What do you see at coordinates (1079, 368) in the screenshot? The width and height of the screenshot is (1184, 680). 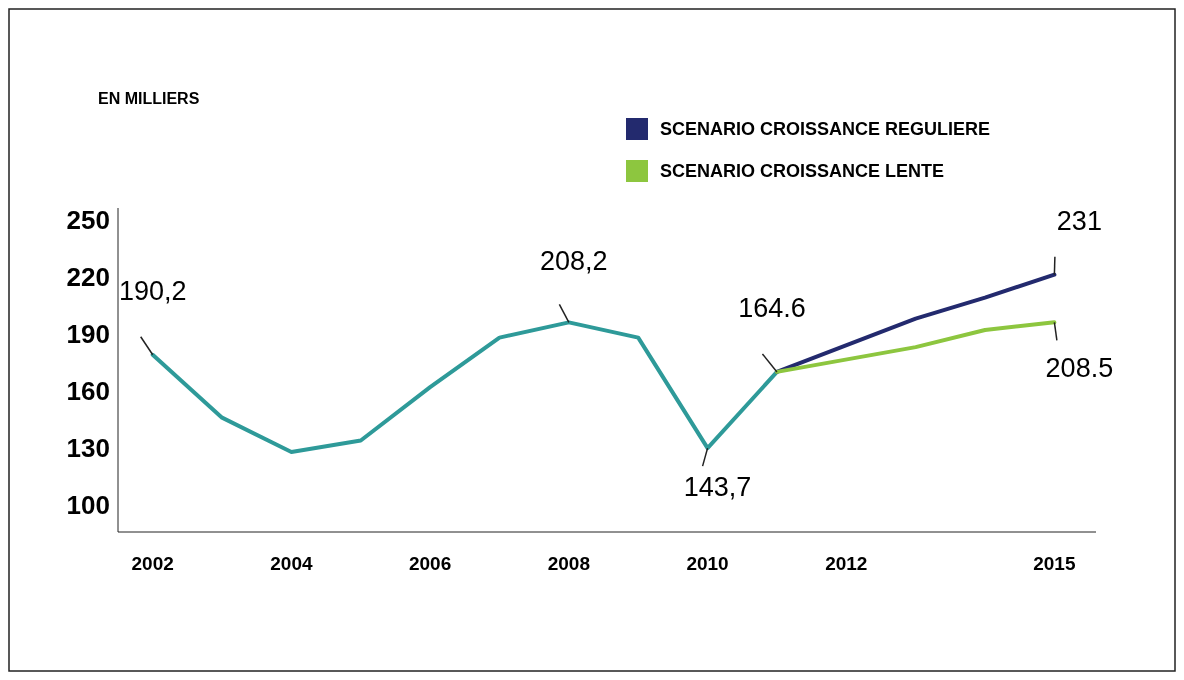 I see `annotation: 208.5` at bounding box center [1079, 368].